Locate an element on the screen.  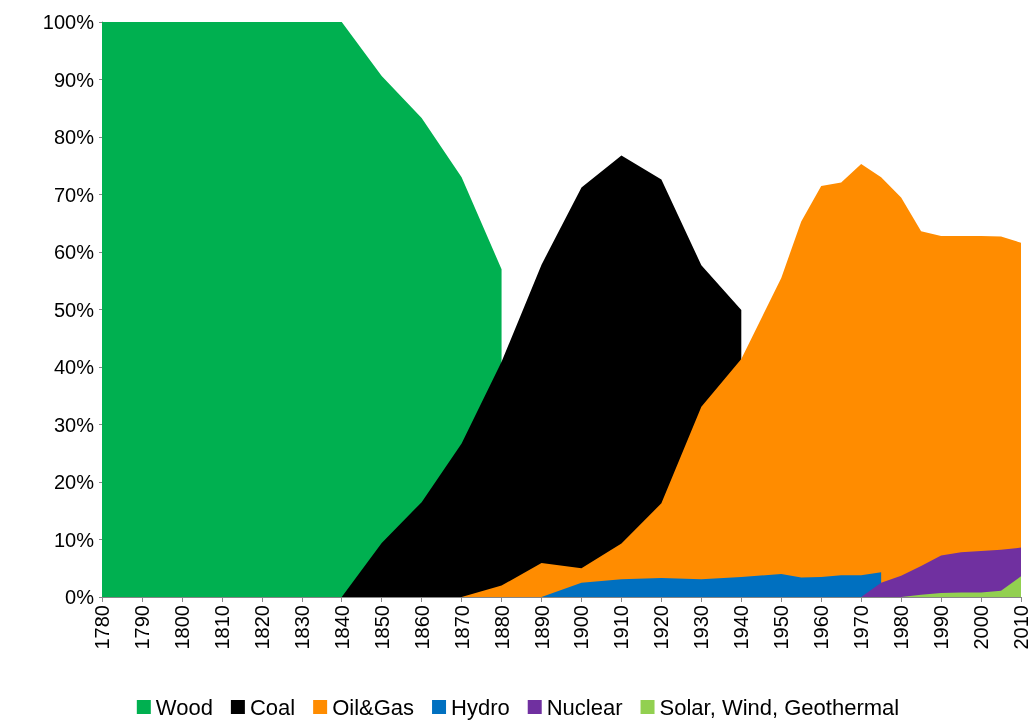
x-tick-label: 1890 is located at coordinates (541, 627).